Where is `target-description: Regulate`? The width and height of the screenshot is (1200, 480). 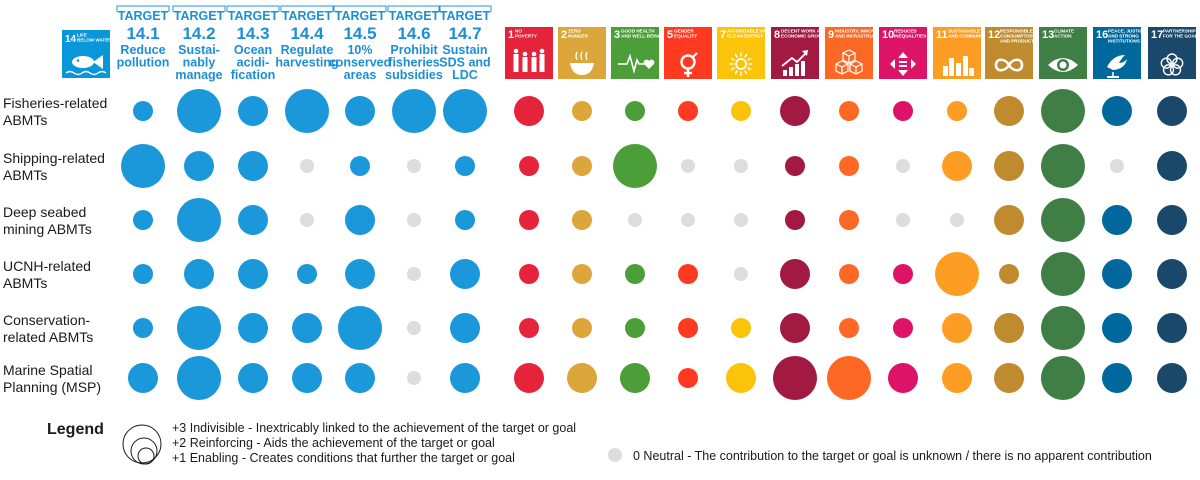
target-description: Regulate is located at coordinates (307, 50).